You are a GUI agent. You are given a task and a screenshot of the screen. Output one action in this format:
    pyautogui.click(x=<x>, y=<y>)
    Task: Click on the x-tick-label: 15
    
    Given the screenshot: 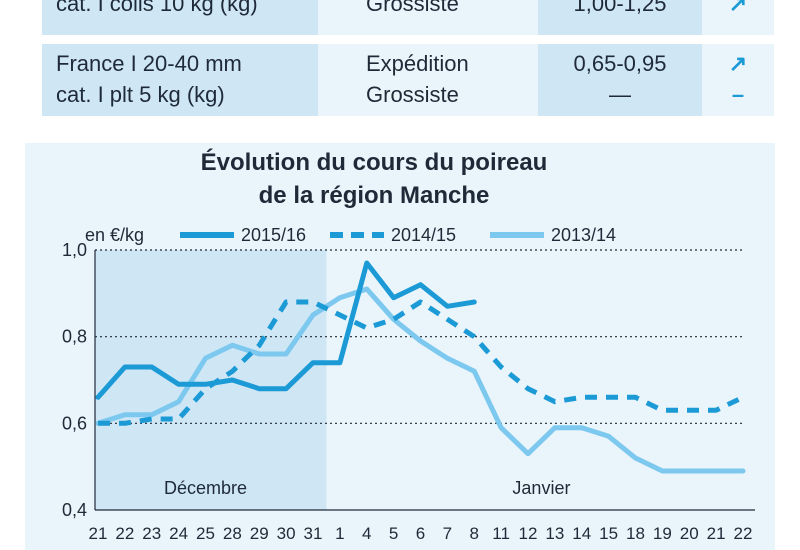 What is the action you would take?
    pyautogui.click(x=608, y=533)
    